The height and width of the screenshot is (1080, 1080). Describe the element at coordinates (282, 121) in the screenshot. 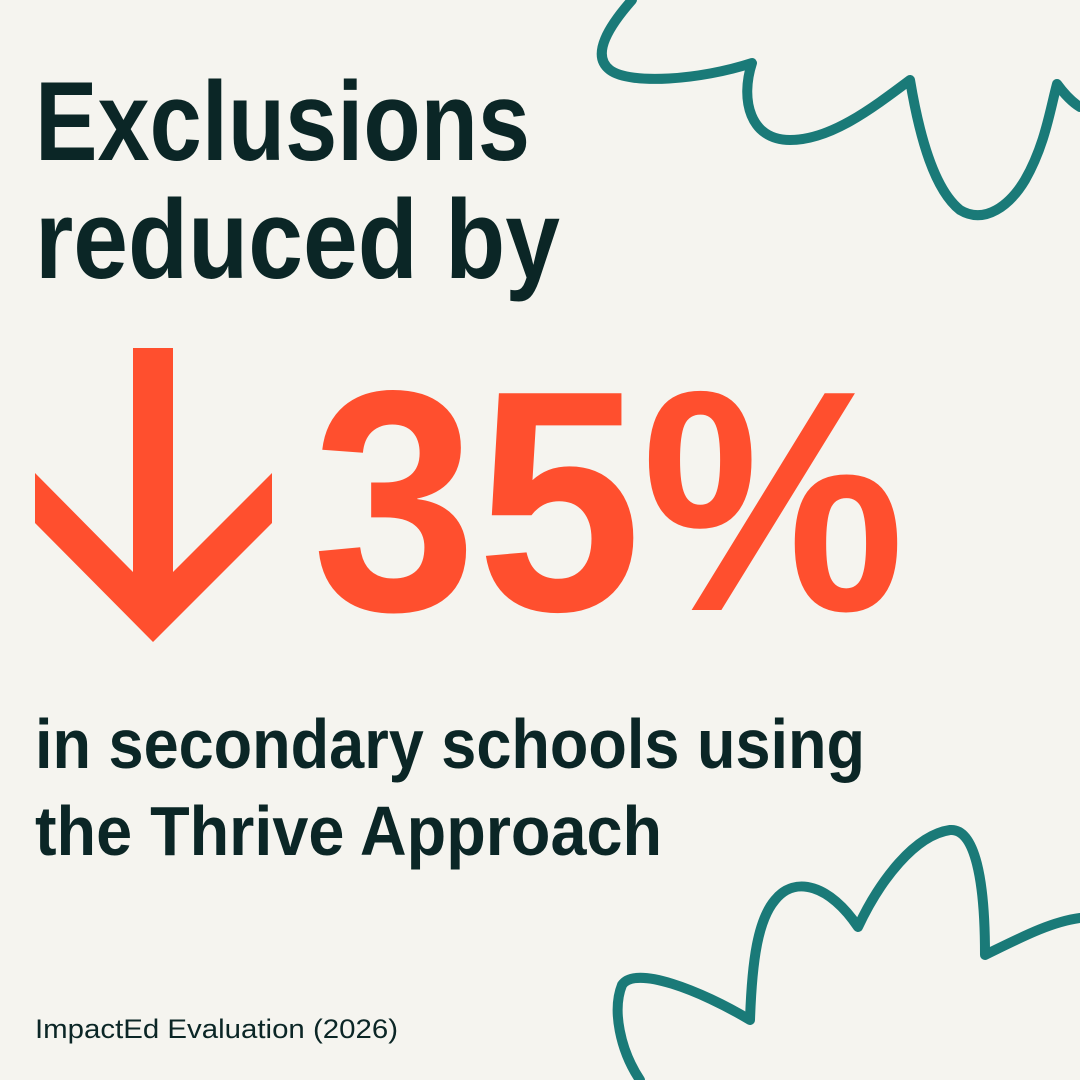

I see `headline-line: Exclusions` at that location.